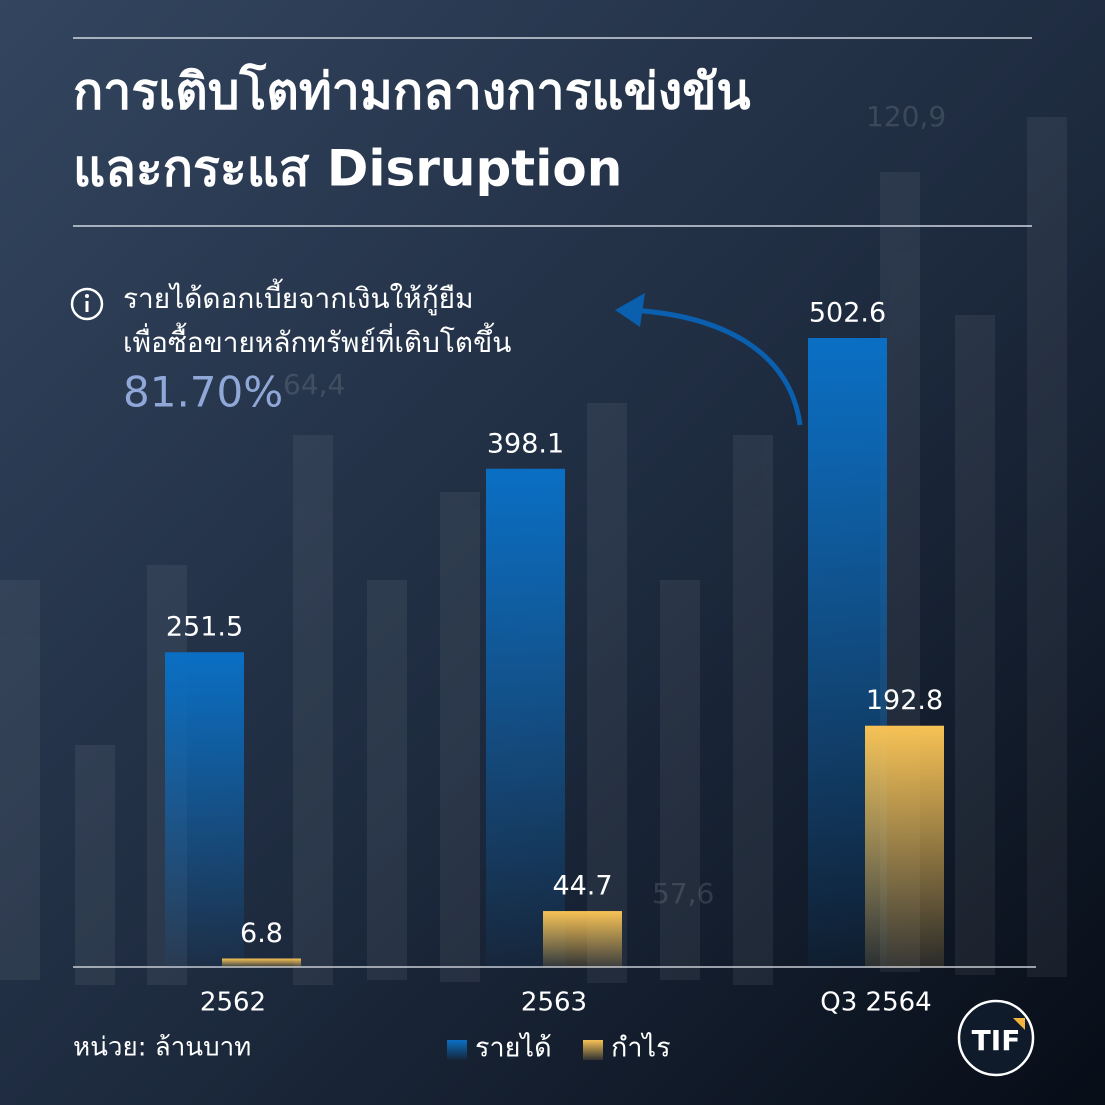 This screenshot has width=1105, height=1105. I want to click on x-tick-label: 2563, so click(554, 1003).